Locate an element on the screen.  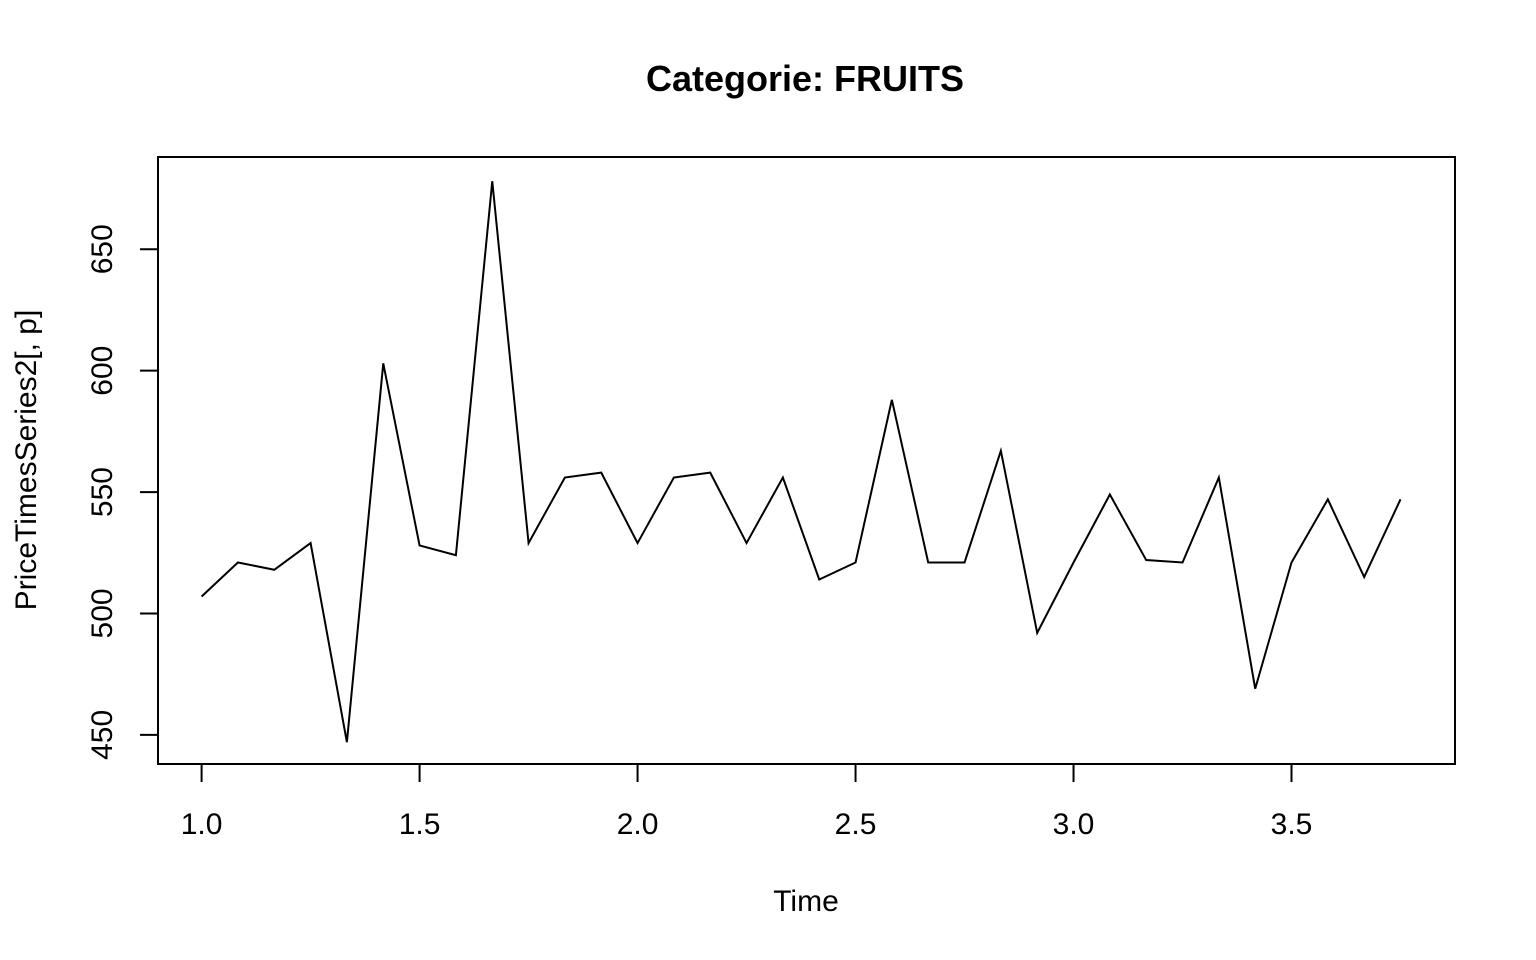
y-axis: 450 500 550 600 650 is located at coordinates (122, 492).